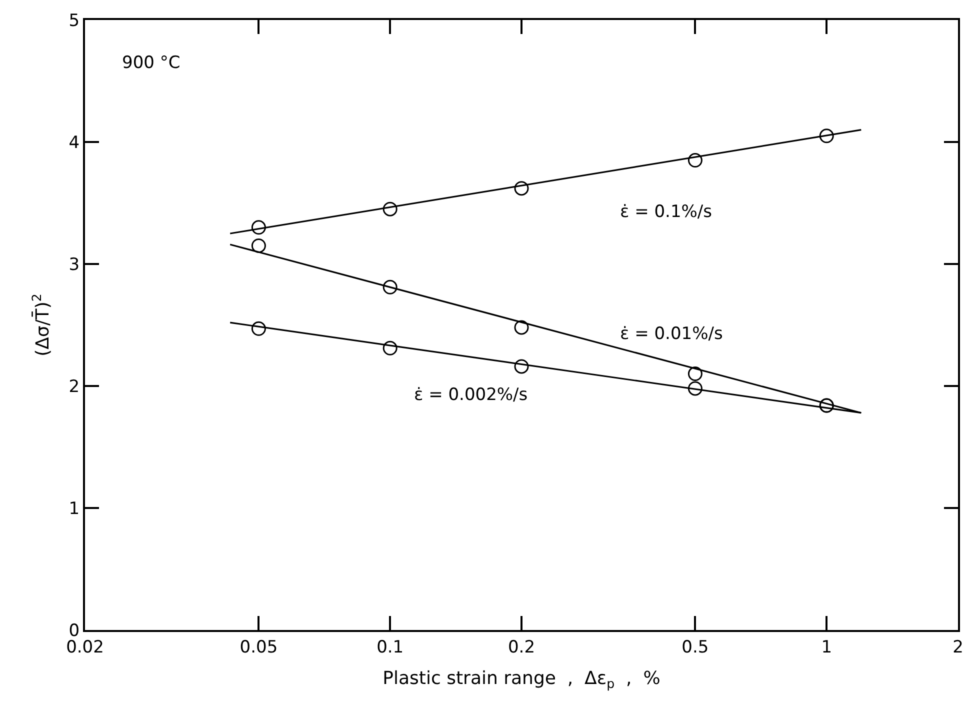 The image size is (978, 720). Describe the element at coordinates (74, 264) in the screenshot. I see `y-tick-label: 3` at that location.